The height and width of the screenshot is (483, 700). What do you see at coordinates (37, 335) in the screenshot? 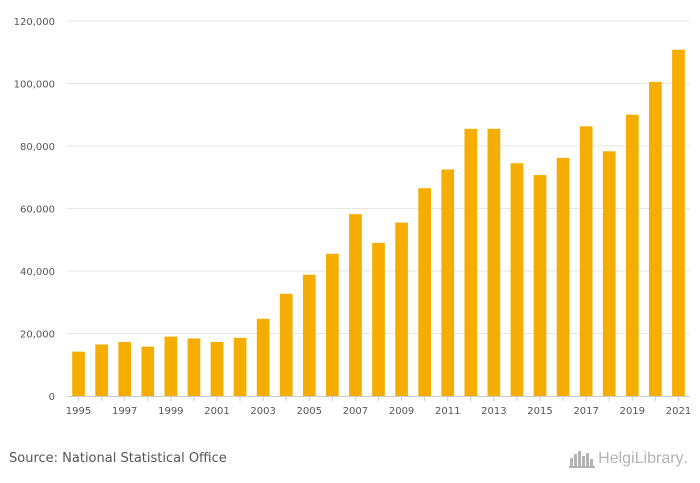
I see `y-tick-label: 20,000` at bounding box center [37, 335].